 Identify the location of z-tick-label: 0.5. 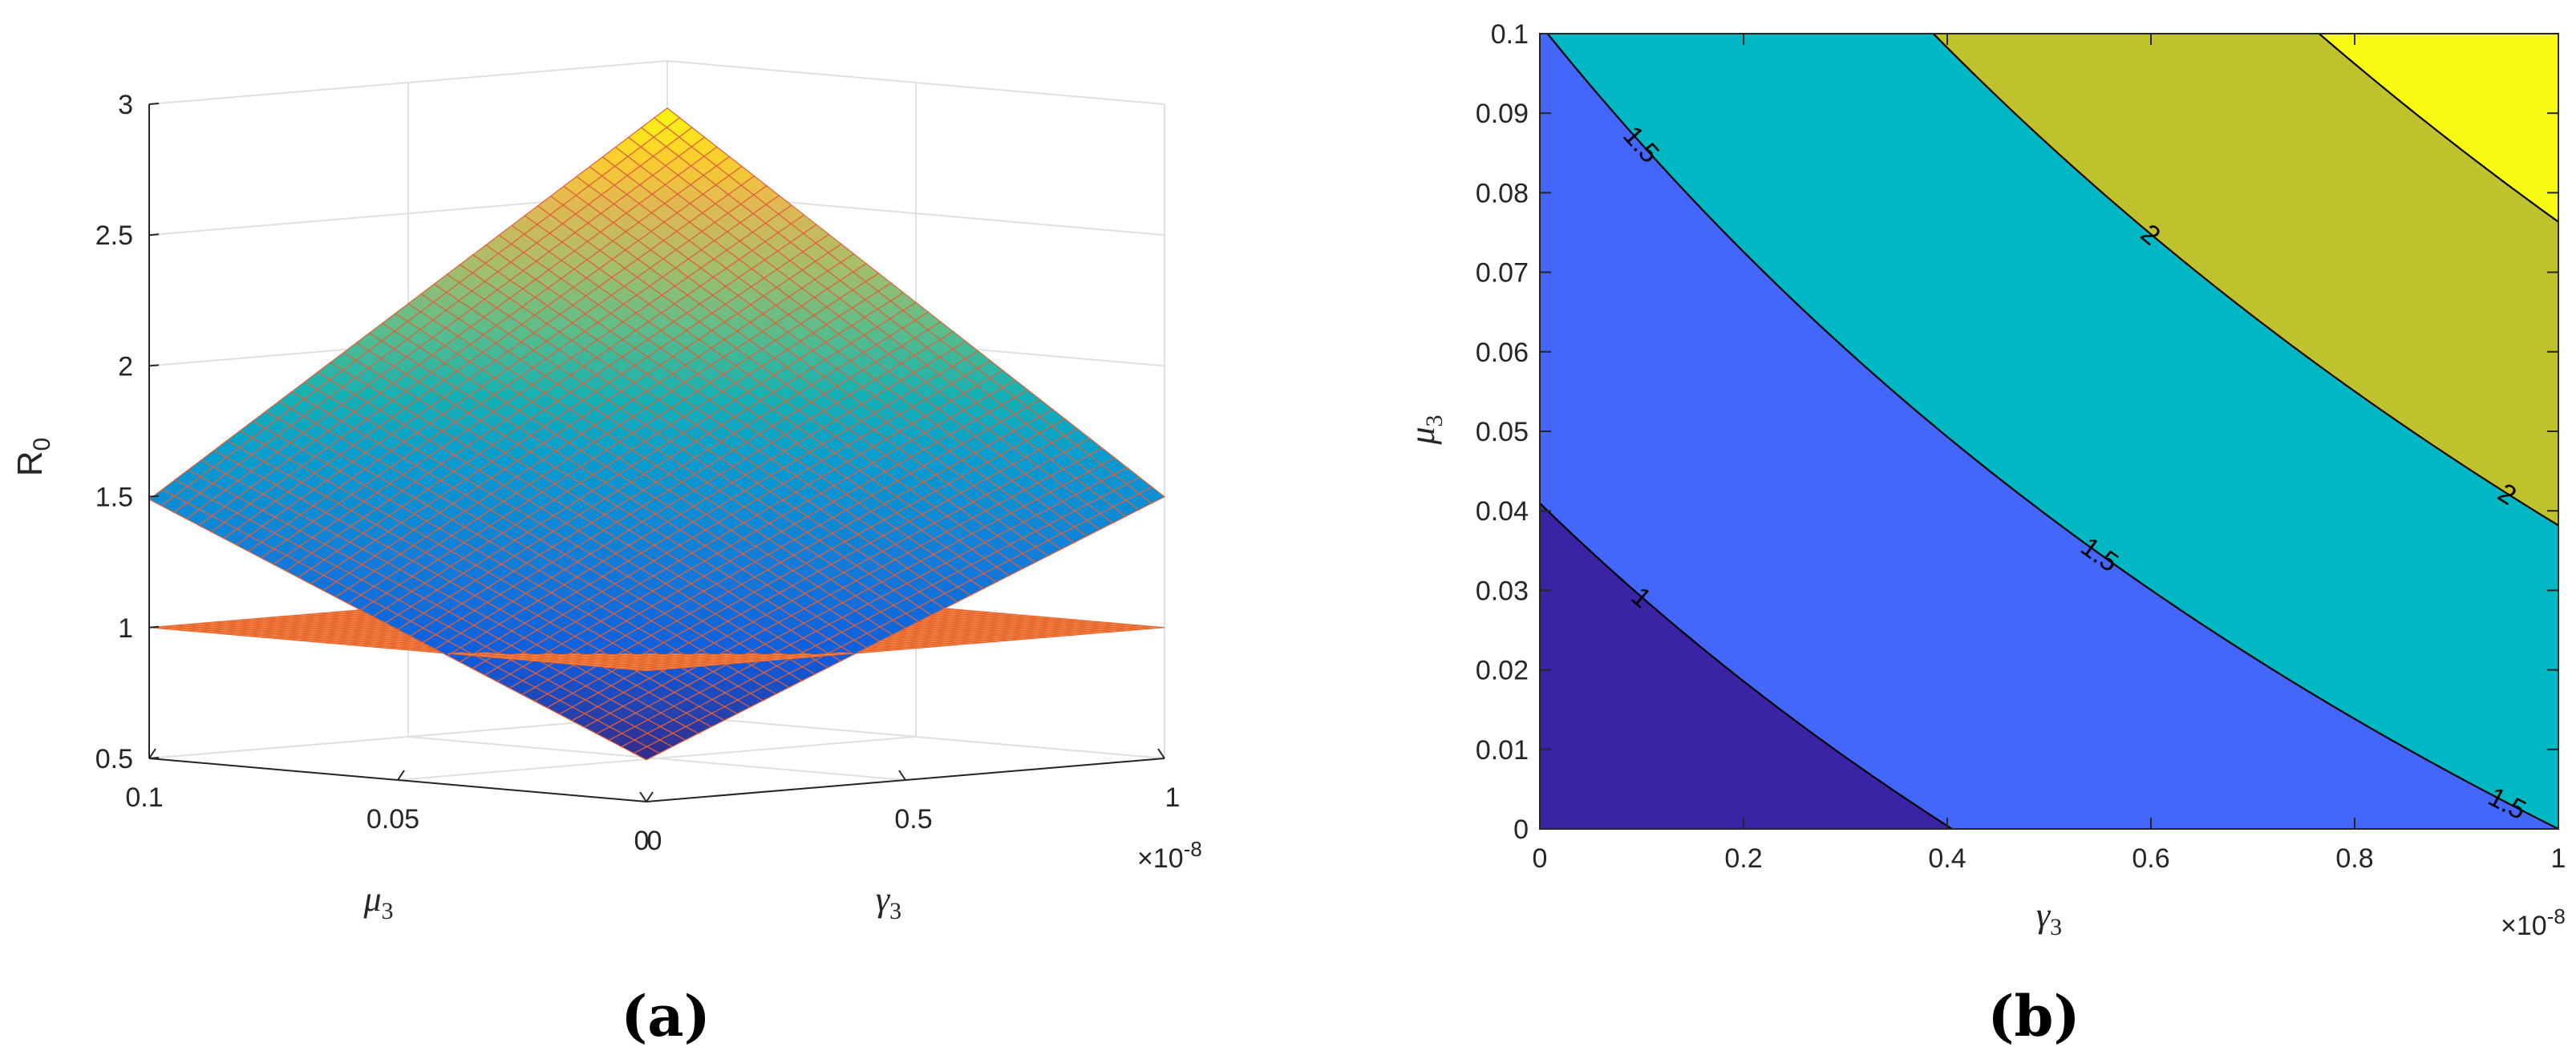
(114, 759).